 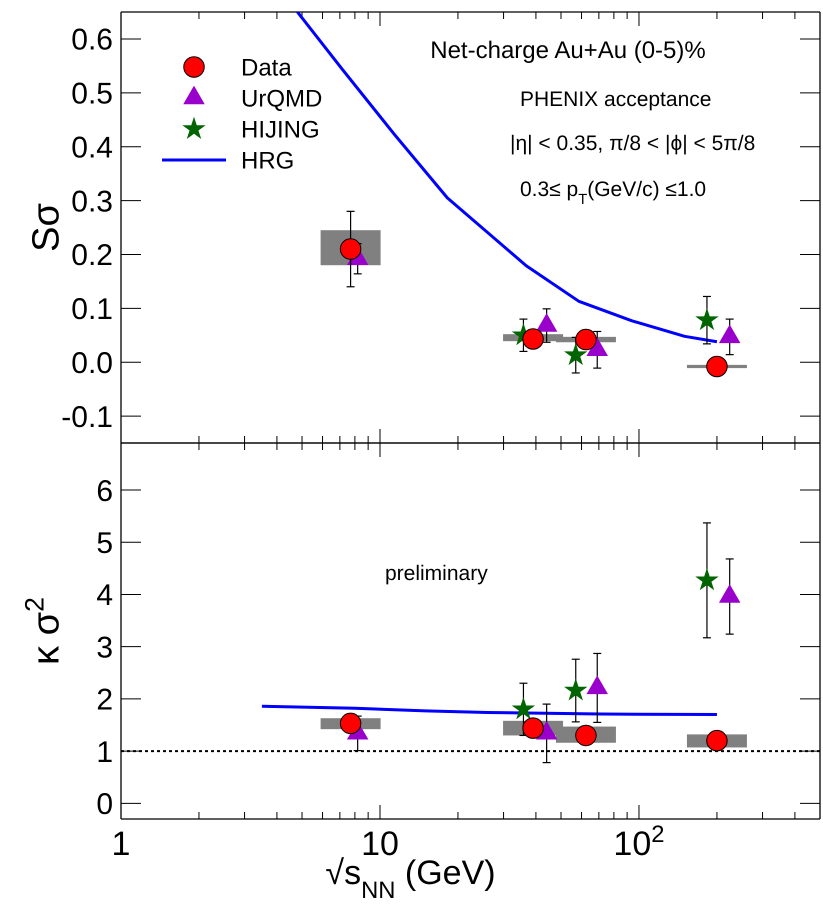 I want to click on y-tick-label: 0.2, so click(x=92, y=255).